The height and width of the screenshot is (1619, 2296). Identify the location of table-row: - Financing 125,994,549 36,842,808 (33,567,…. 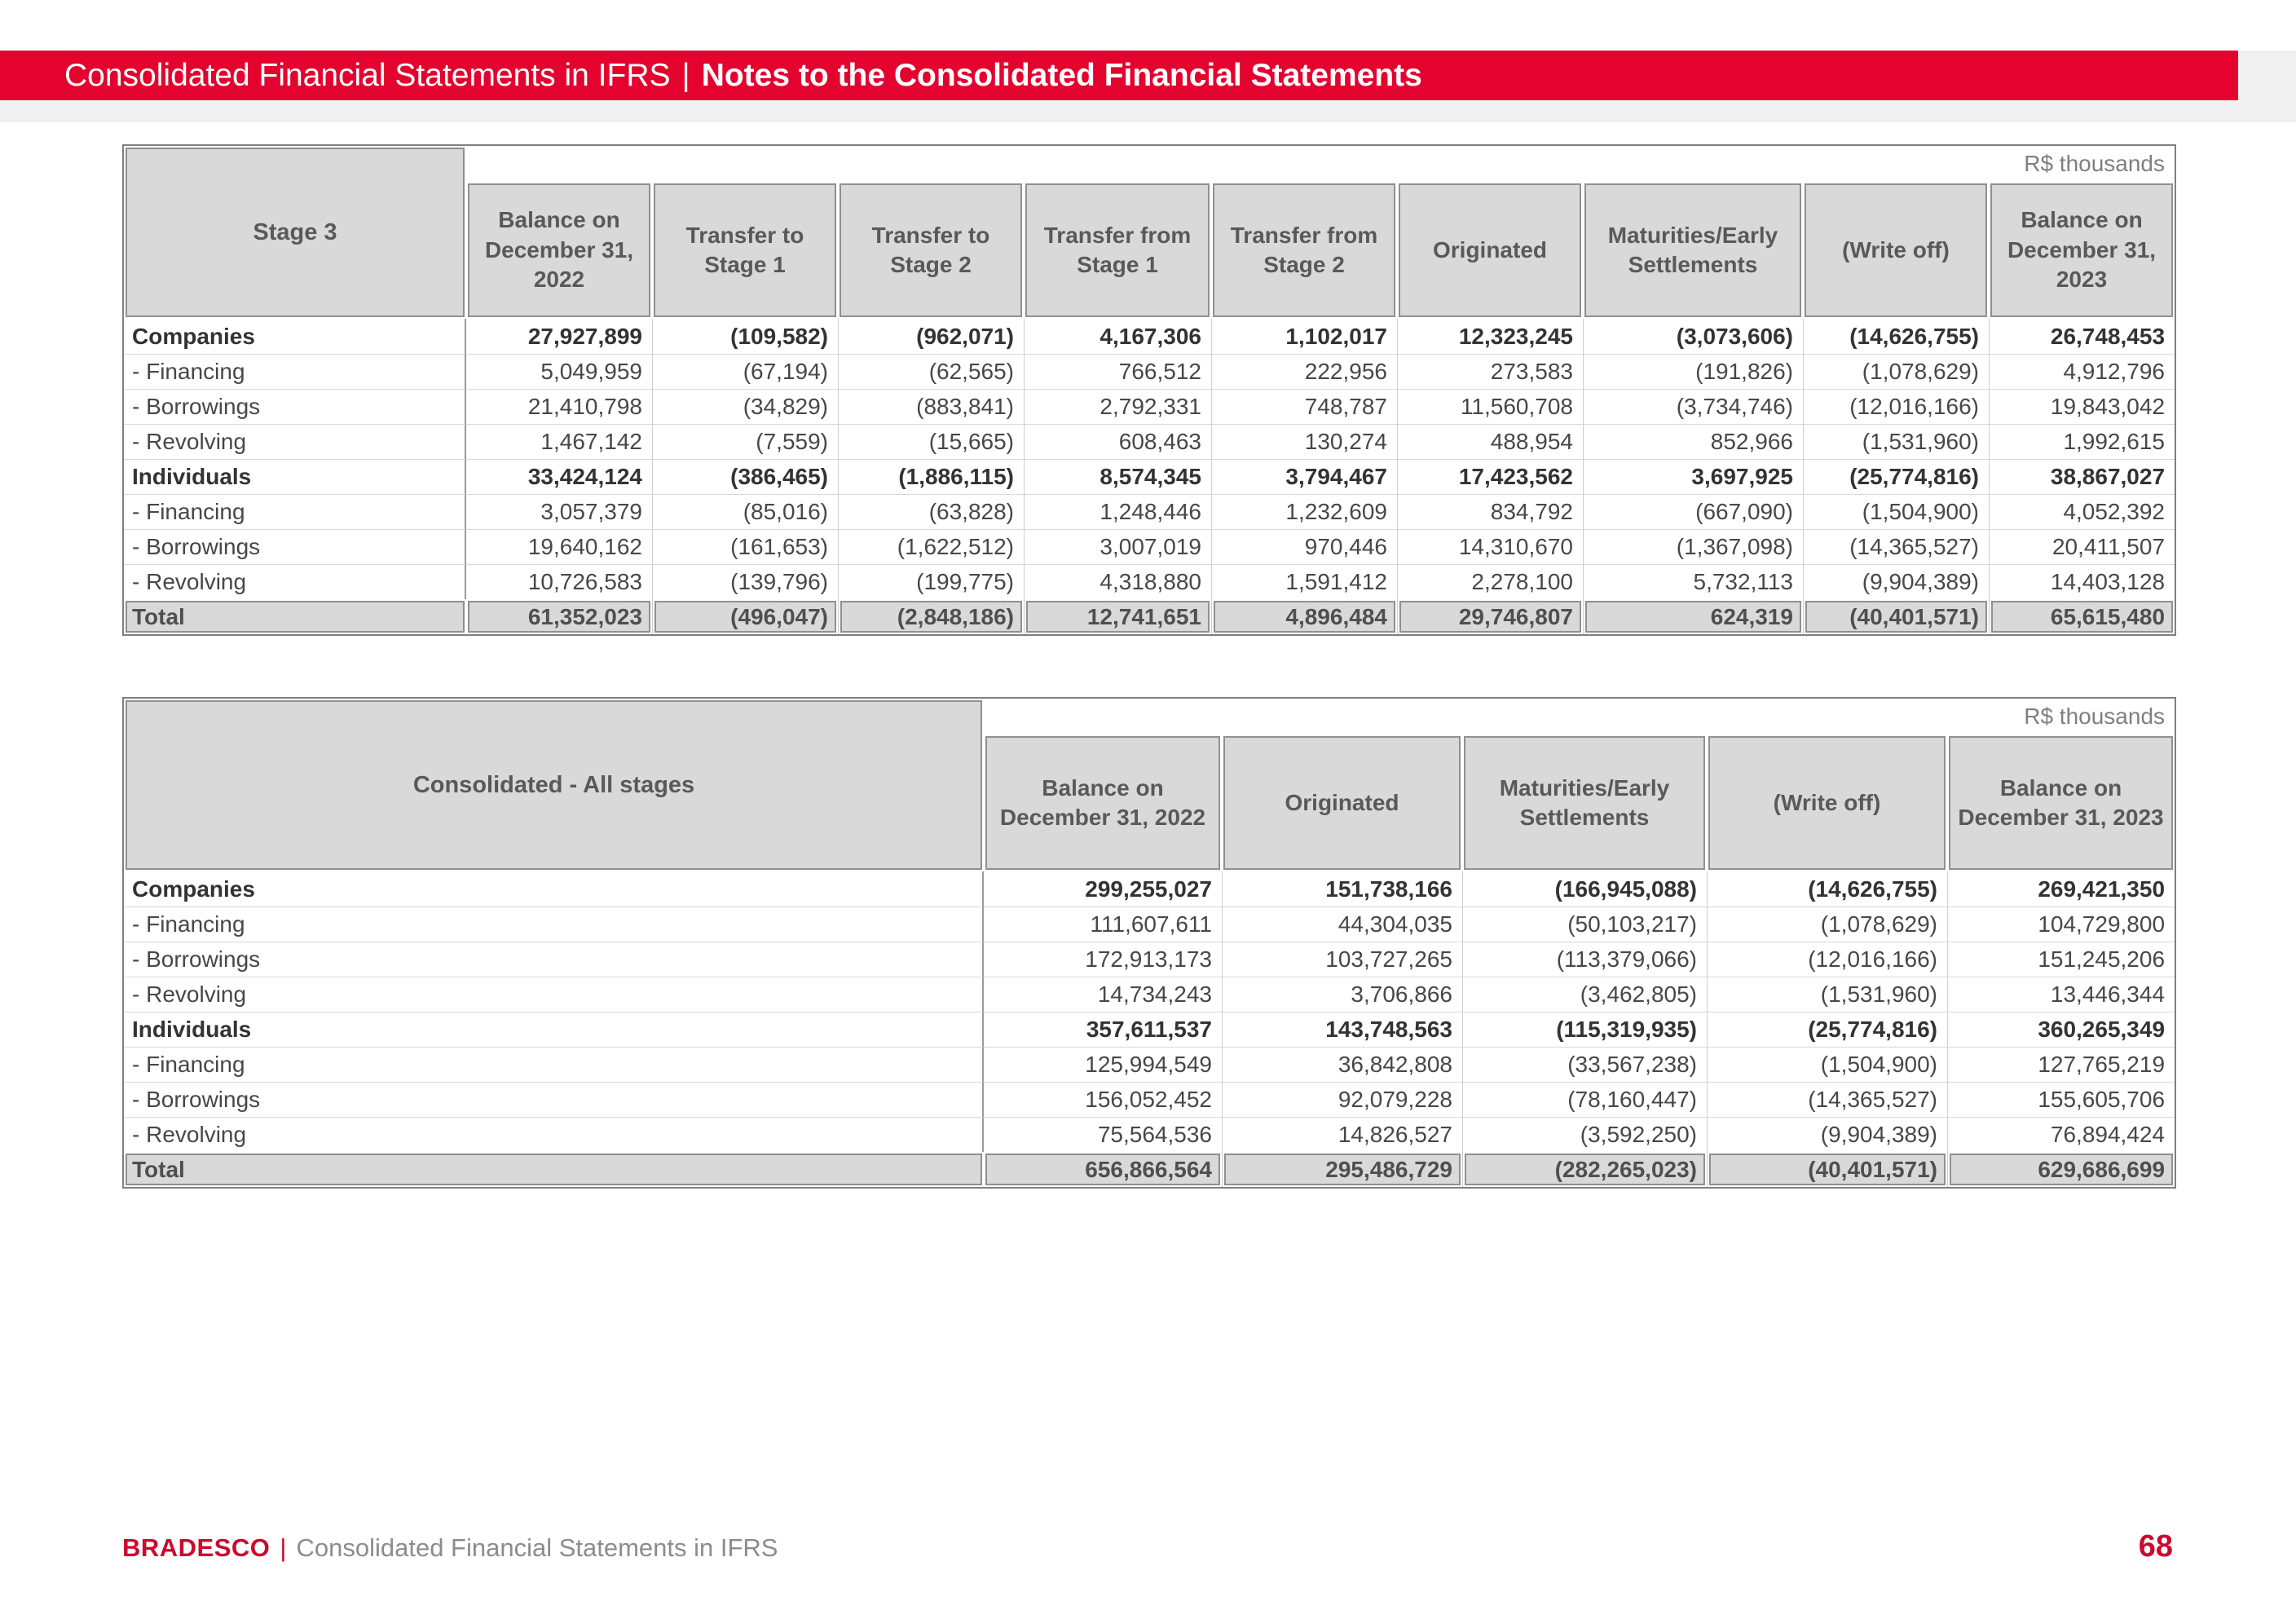
(1149, 1064).